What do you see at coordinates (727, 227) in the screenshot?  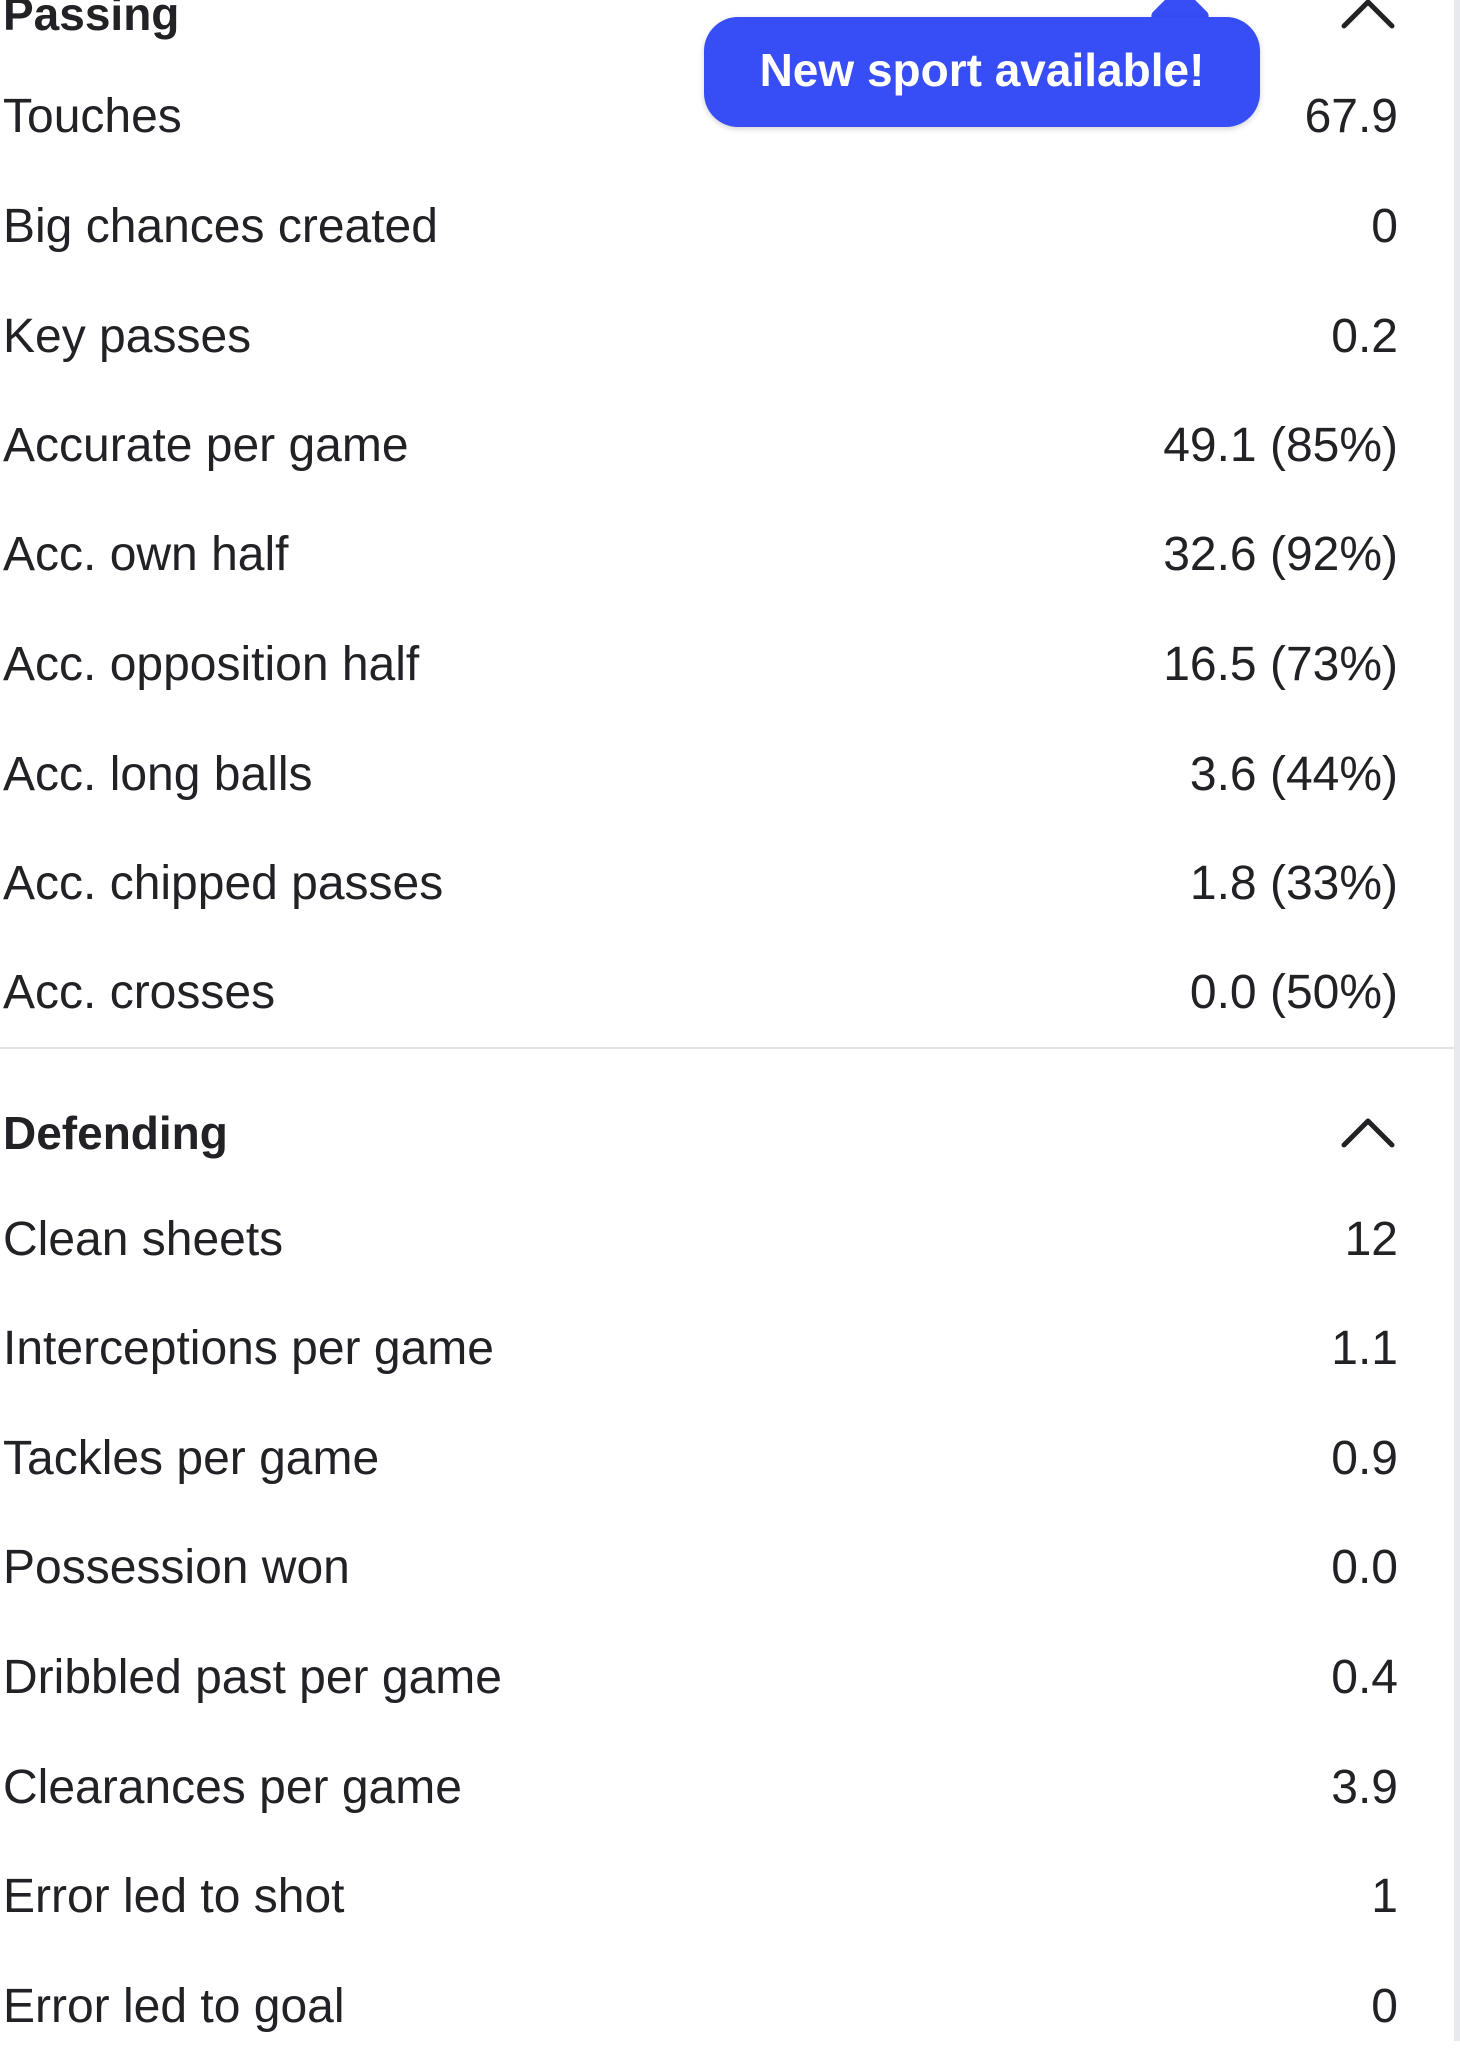 I see `stat-row-big-chances-created: Big chances created 0` at bounding box center [727, 227].